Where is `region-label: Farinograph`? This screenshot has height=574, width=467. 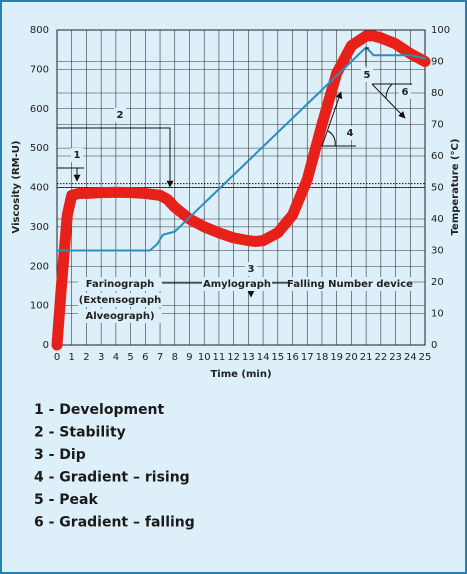
region-label: Farinograph is located at coordinates (120, 284).